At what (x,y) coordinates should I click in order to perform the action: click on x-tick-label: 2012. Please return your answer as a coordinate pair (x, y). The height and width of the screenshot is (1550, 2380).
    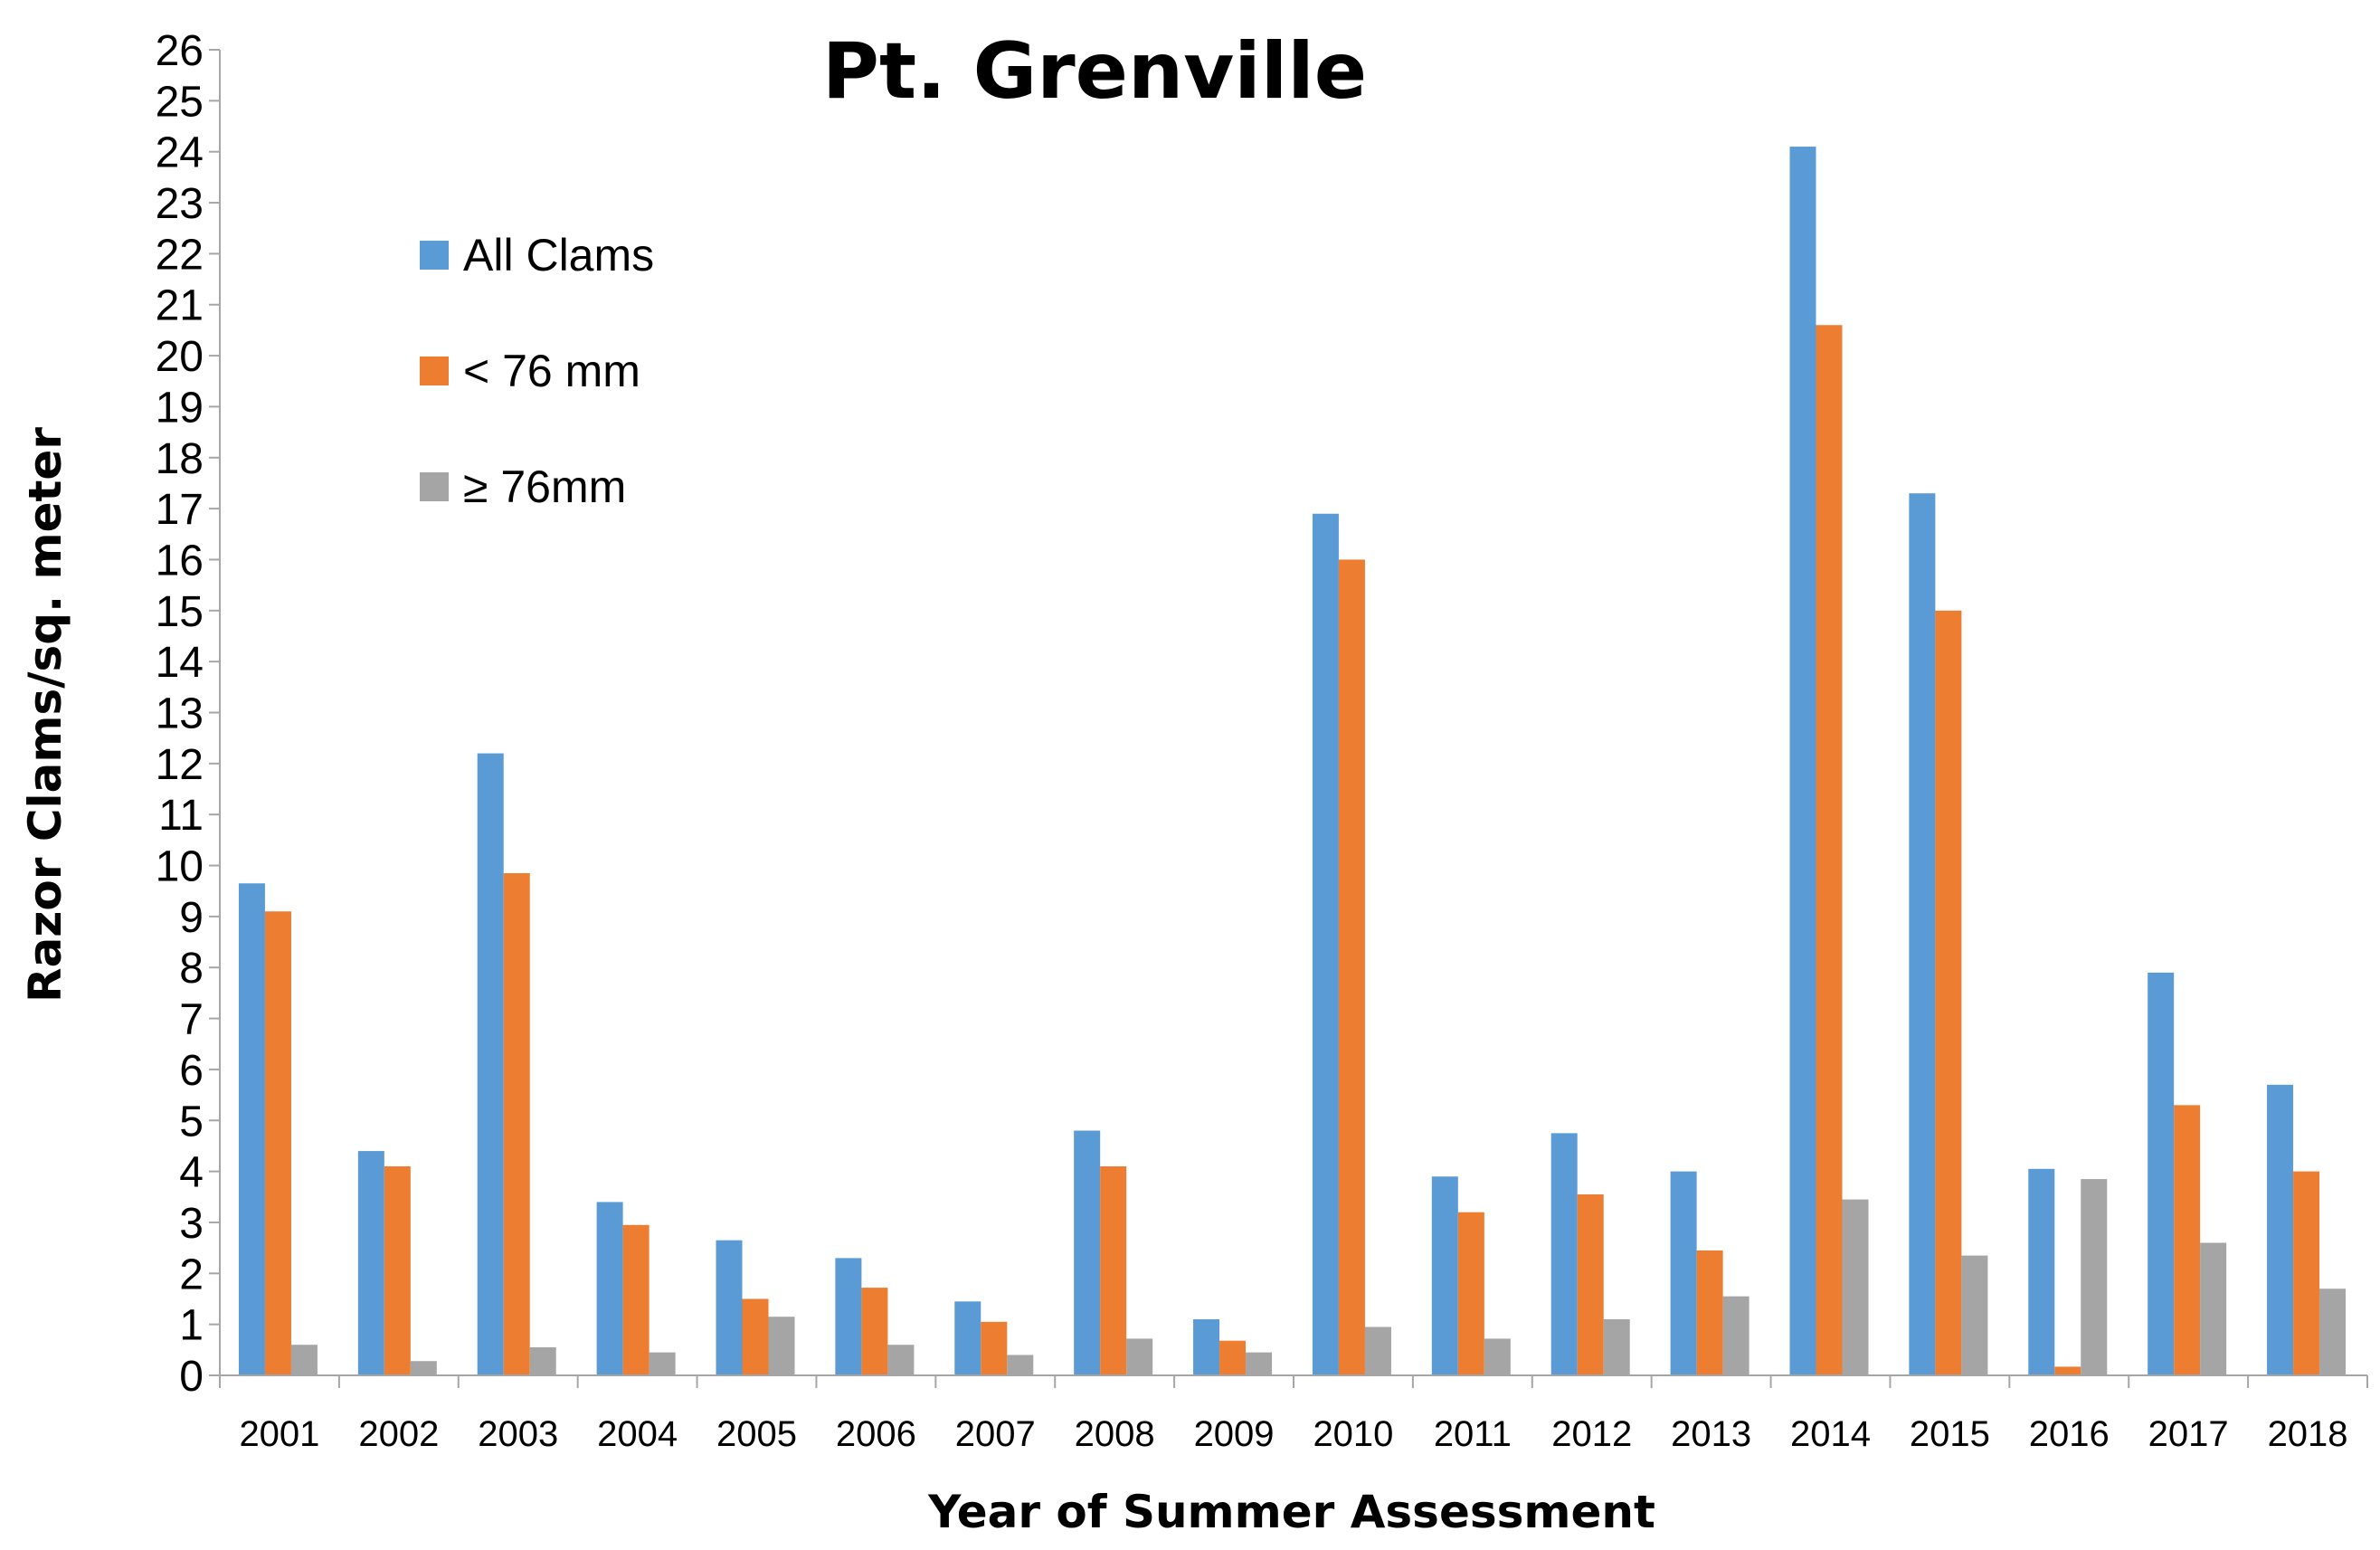
    Looking at the image, I should click on (1592, 1434).